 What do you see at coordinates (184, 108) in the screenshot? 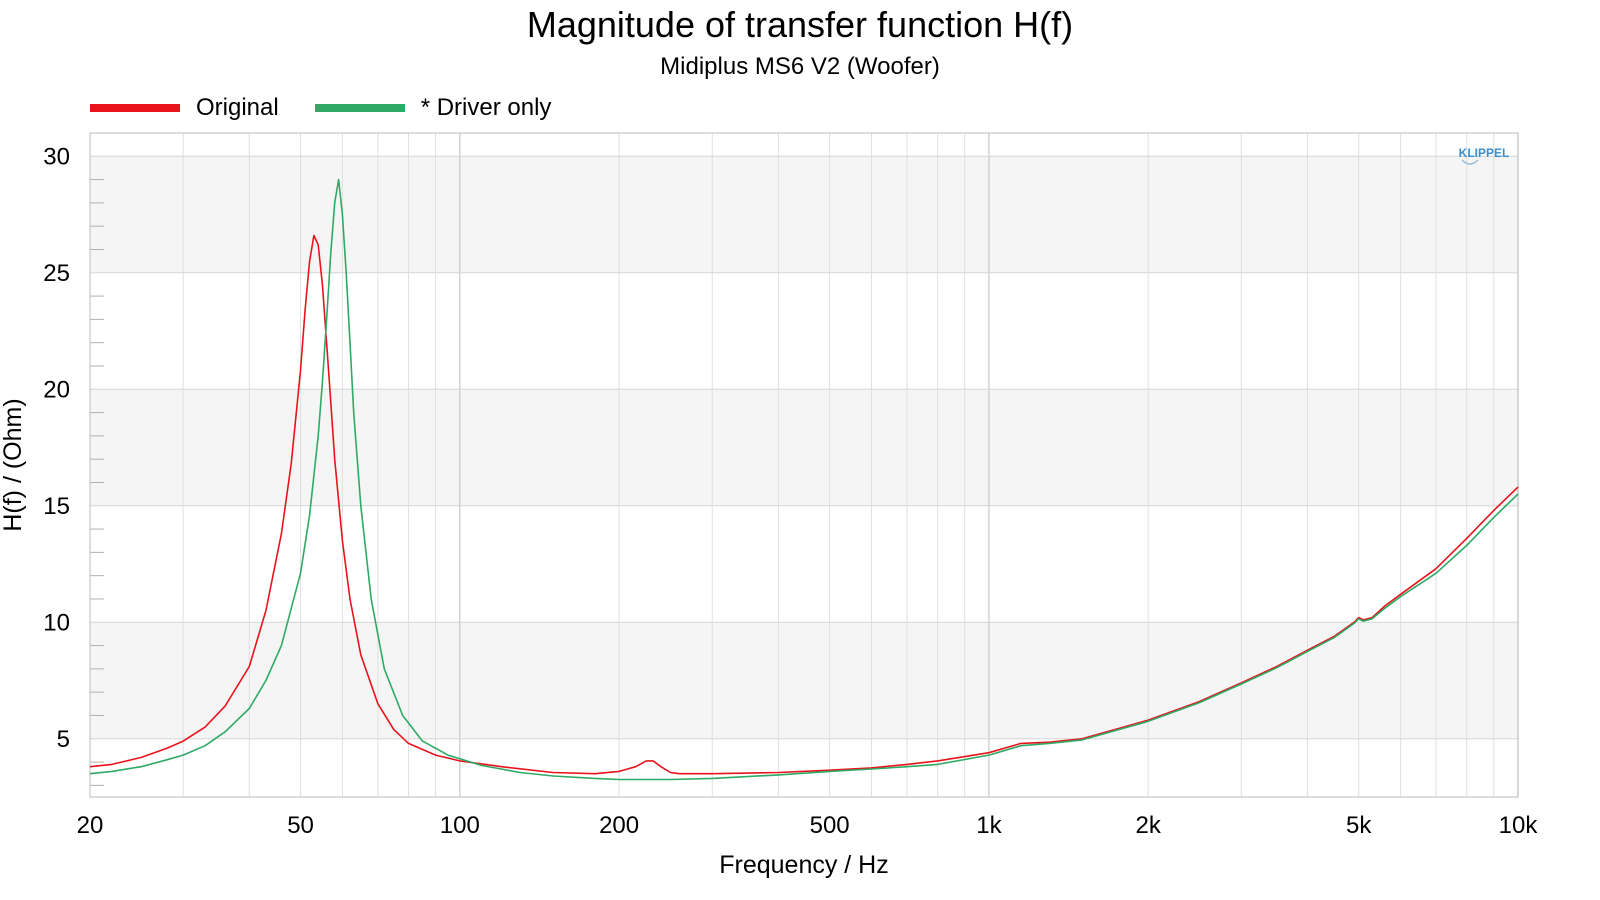
I see `legend-item-original: Original` at bounding box center [184, 108].